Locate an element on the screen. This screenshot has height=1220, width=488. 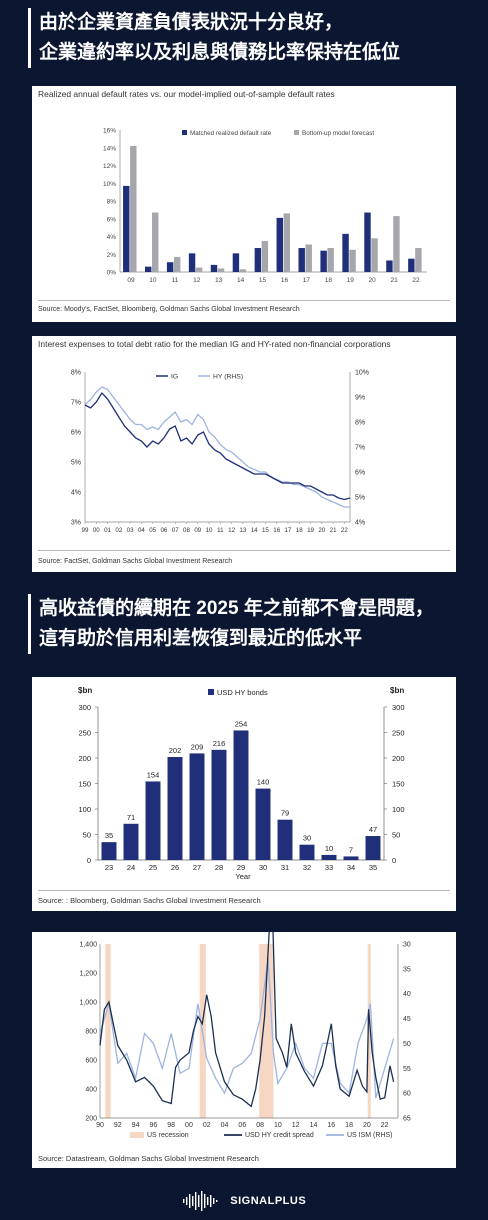
right-tick-label: 150 is located at coordinates (398, 784).